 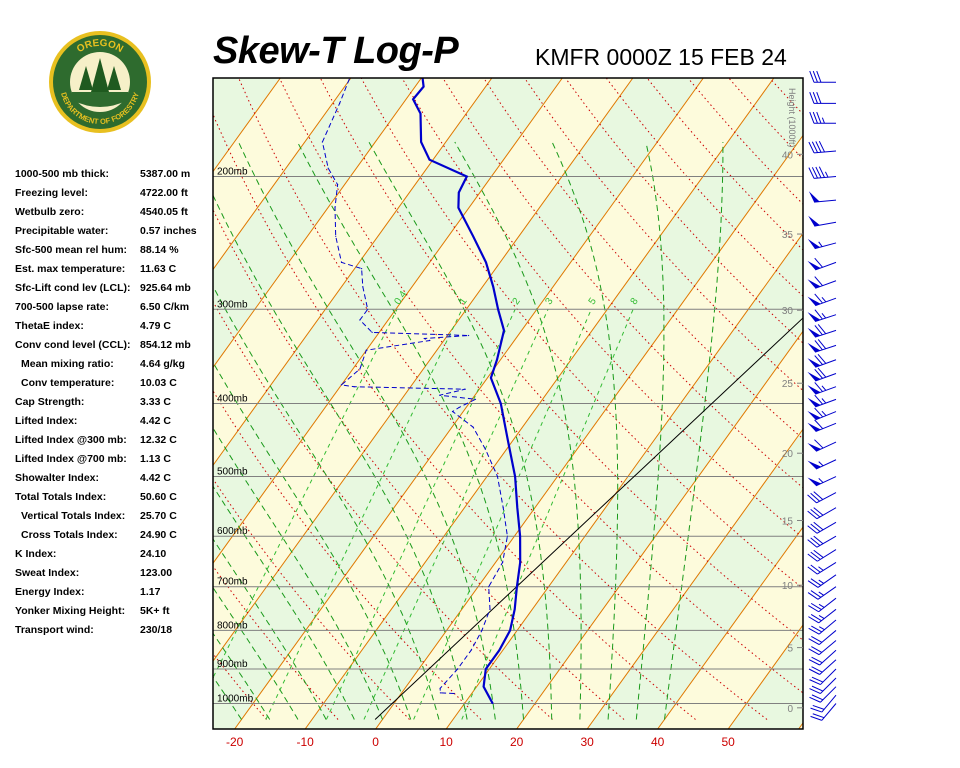 What do you see at coordinates (232, 398) in the screenshot?
I see `pressure-label: 400mb` at bounding box center [232, 398].